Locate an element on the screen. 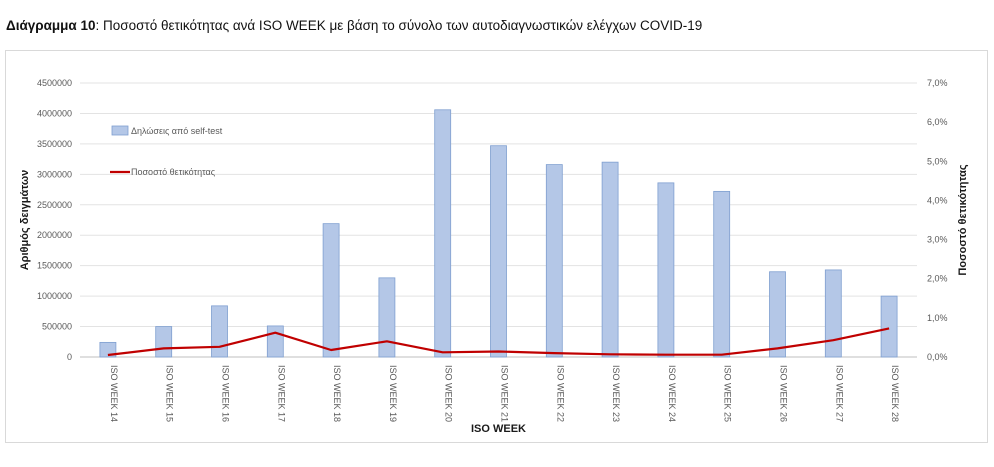  y2-tick-label: 3,0% is located at coordinates (937, 240).